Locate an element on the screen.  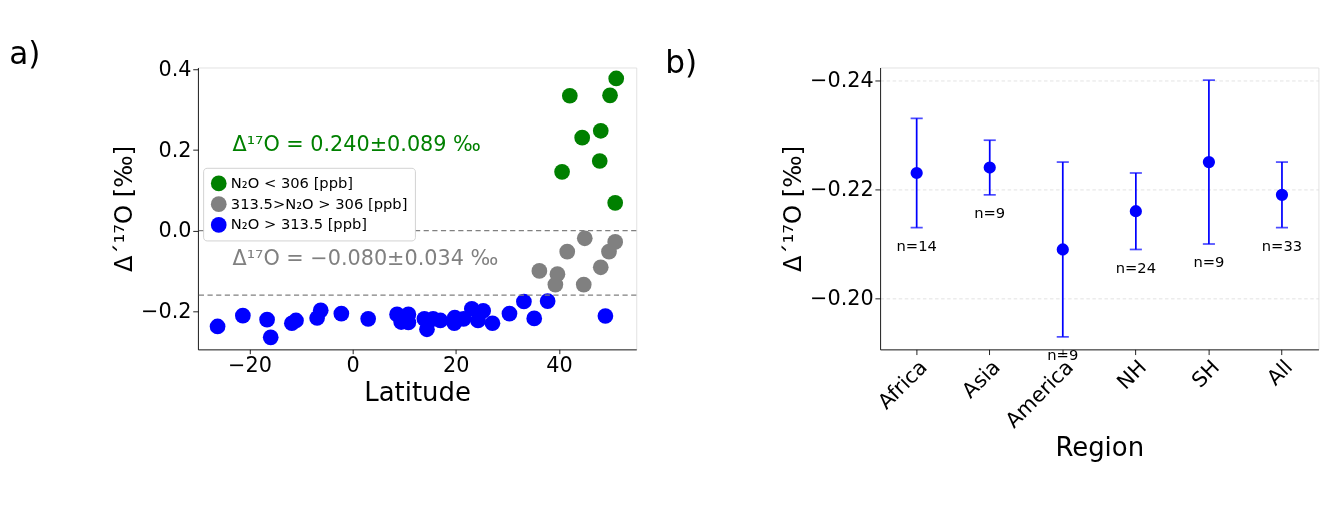
annotation: Δ¹⁷O = 0.240±0.089 ‰ is located at coordinates (356, 143).